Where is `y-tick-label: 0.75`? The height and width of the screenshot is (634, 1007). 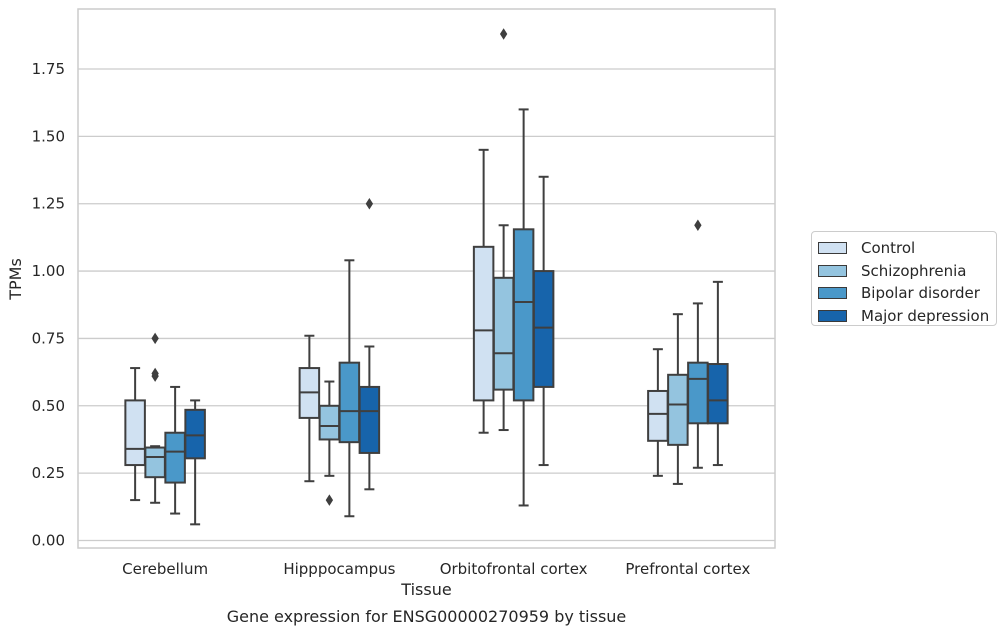 y-tick-label: 0.75 is located at coordinates (48, 338).